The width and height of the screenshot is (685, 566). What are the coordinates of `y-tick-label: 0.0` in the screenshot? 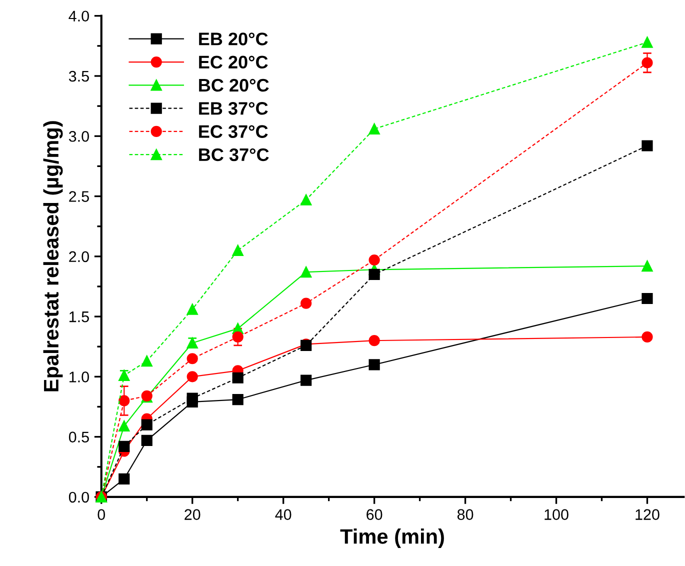 It's located at (78, 497).